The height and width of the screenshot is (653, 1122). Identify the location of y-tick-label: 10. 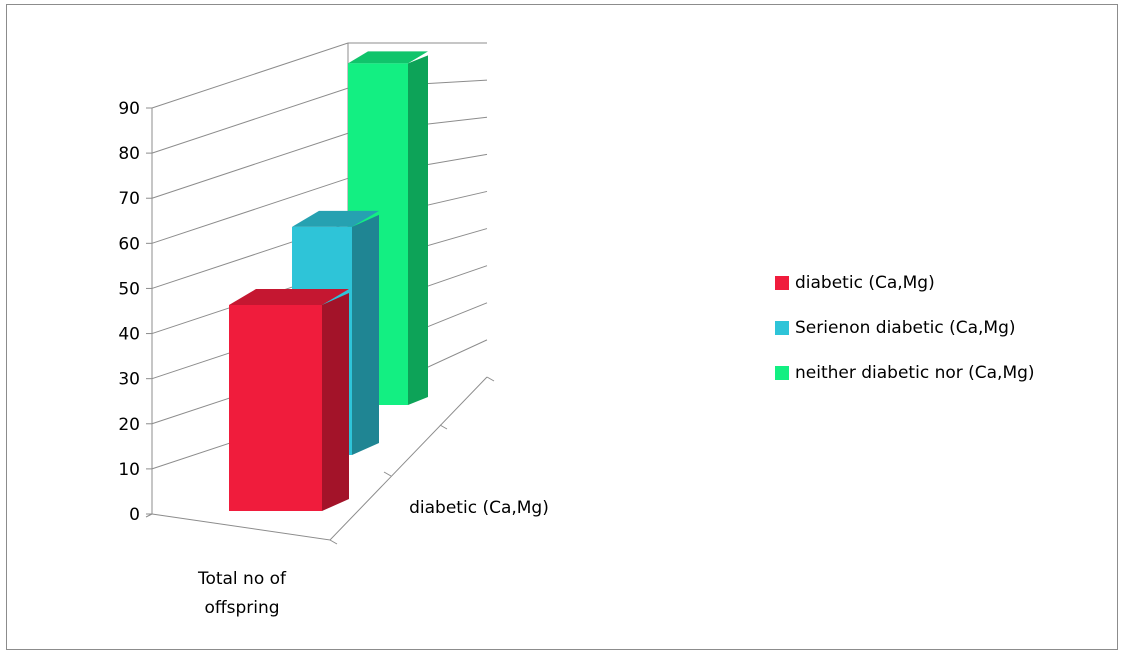
(129, 470).